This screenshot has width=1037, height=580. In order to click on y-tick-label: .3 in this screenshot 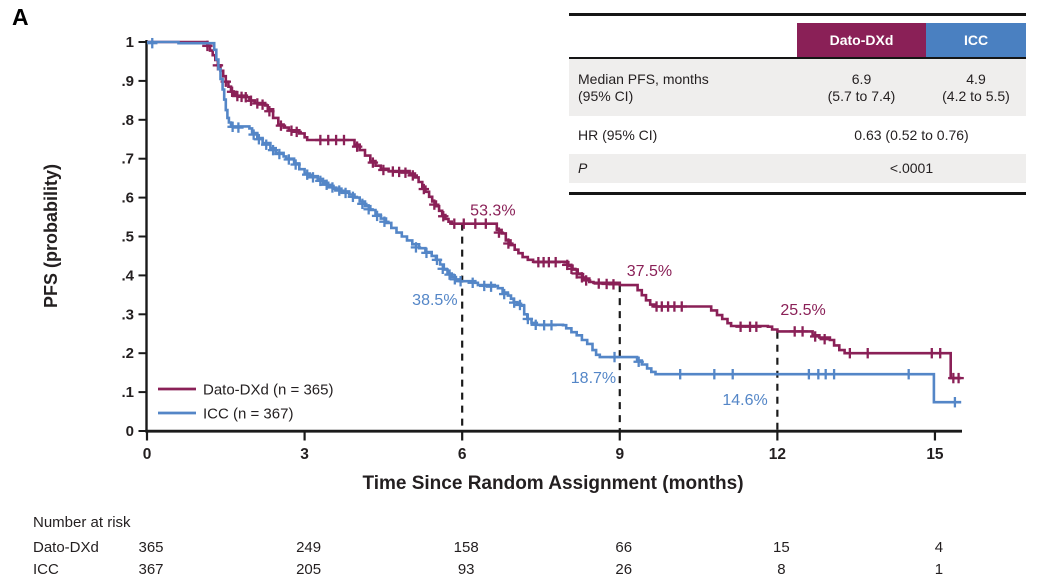, I will do `click(127, 314)`.